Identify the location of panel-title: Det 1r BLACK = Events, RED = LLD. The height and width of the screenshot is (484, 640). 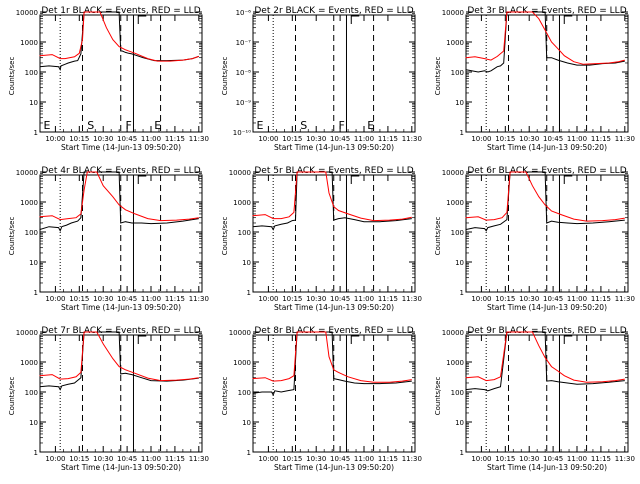
(120, 11).